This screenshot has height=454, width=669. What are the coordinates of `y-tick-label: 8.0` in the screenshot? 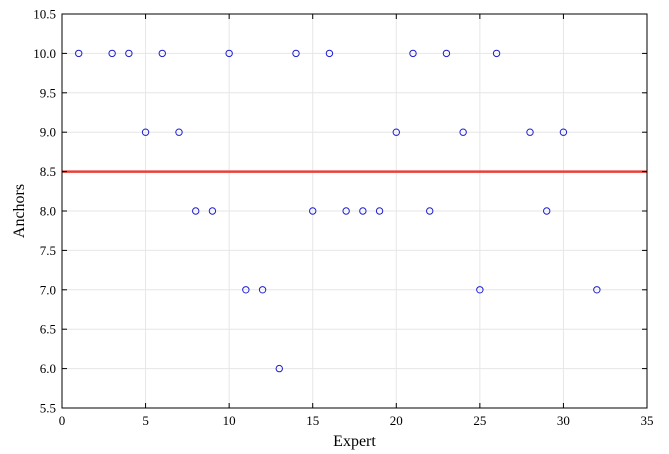 It's located at (48, 211).